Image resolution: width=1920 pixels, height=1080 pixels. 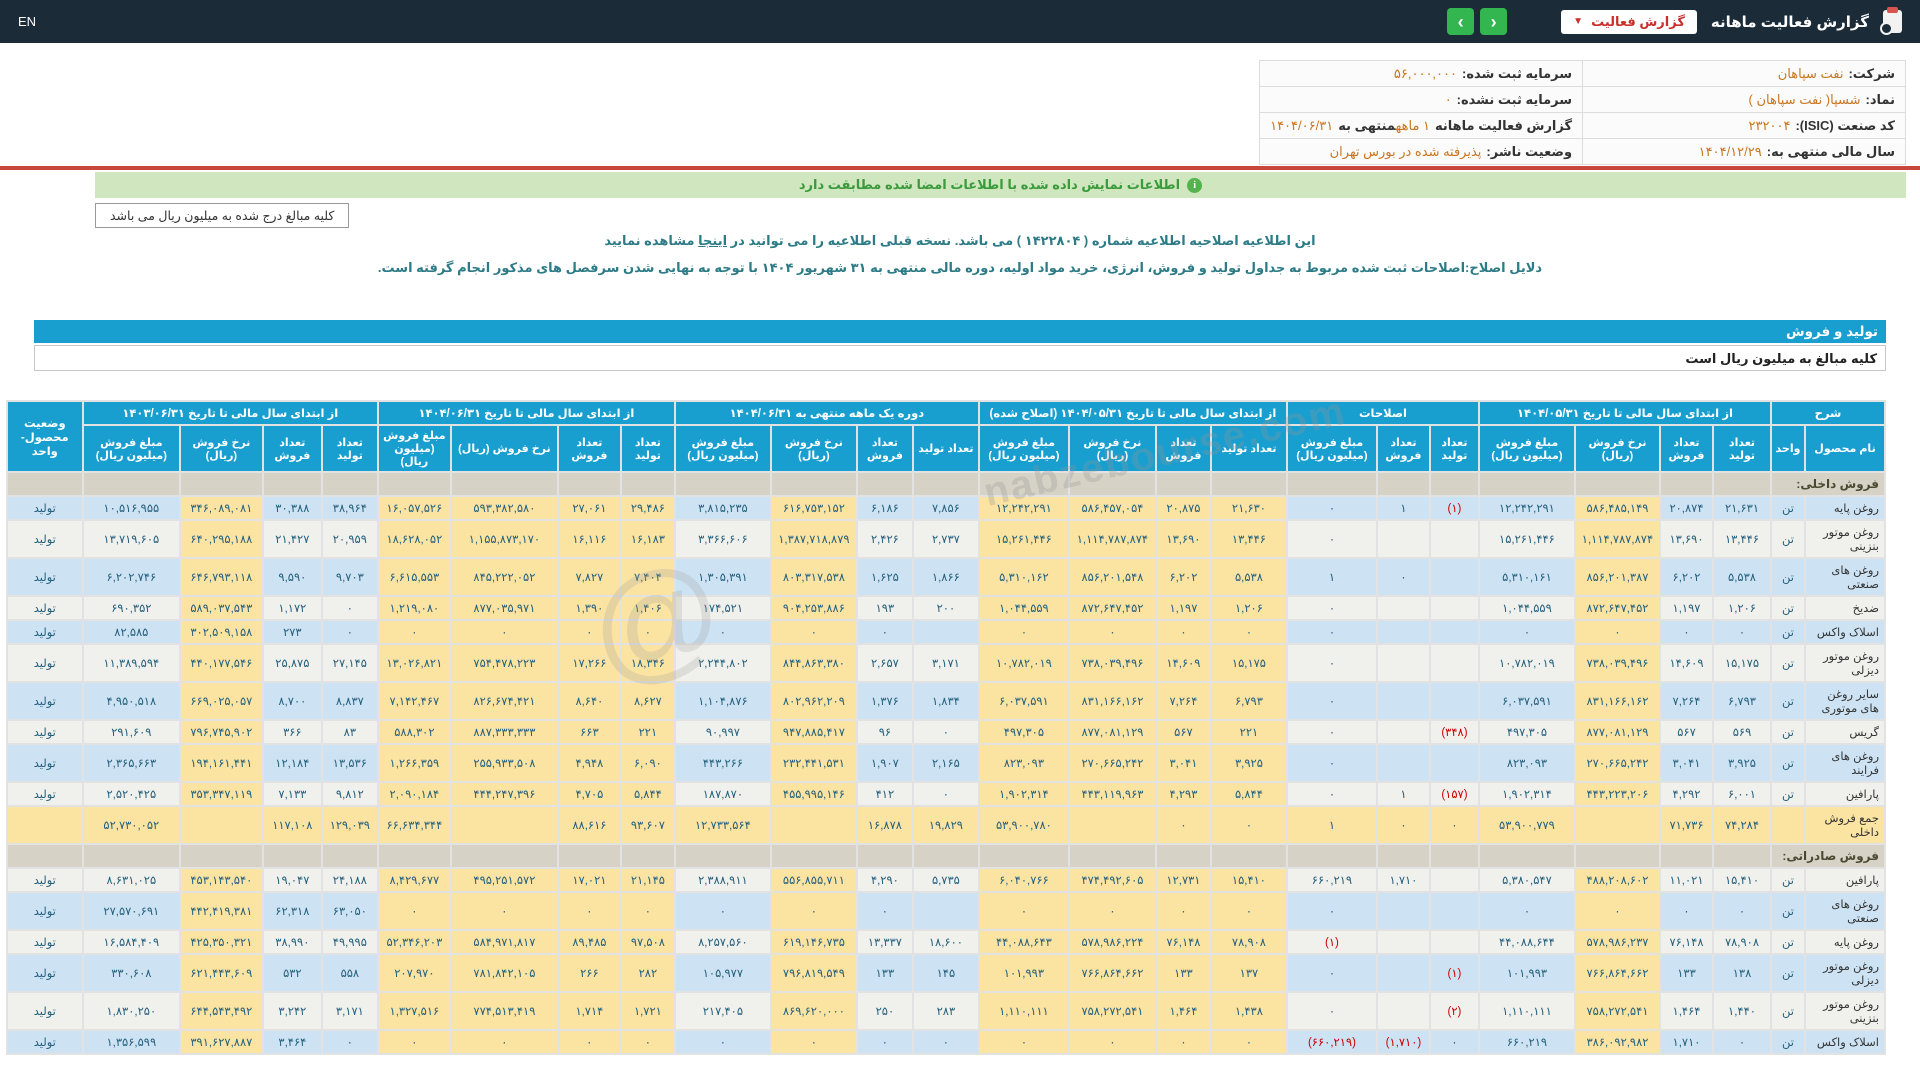 What do you see at coordinates (349, 763) in the screenshot?
I see `table-cell: ۱۳,۵۳۶` at bounding box center [349, 763].